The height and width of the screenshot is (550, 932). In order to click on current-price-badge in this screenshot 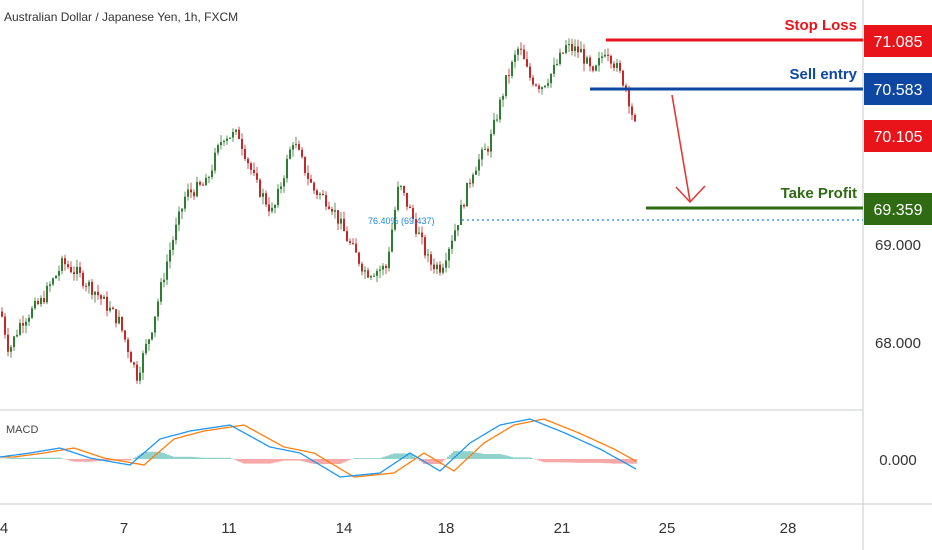, I will do `click(898, 136)`.